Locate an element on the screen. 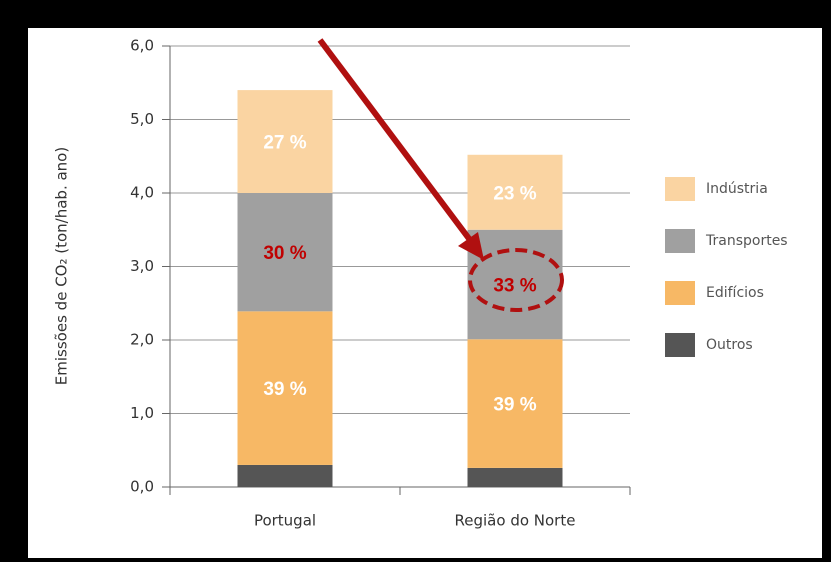  y-tick-label: 4,0 is located at coordinates (142, 193).